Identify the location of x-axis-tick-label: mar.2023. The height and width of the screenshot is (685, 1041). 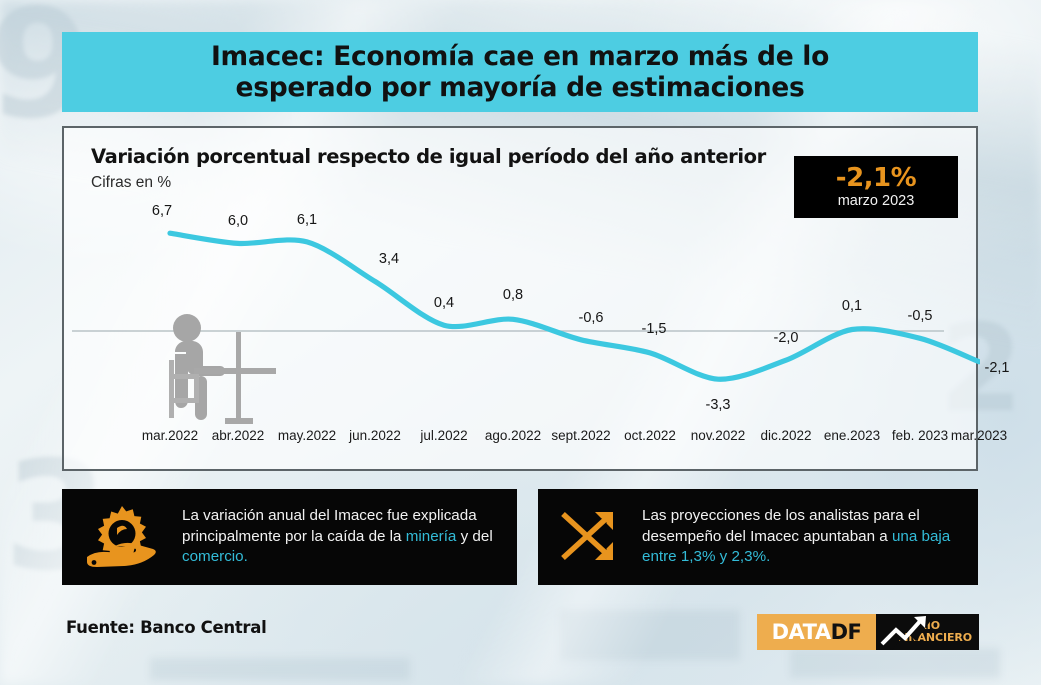
(979, 435).